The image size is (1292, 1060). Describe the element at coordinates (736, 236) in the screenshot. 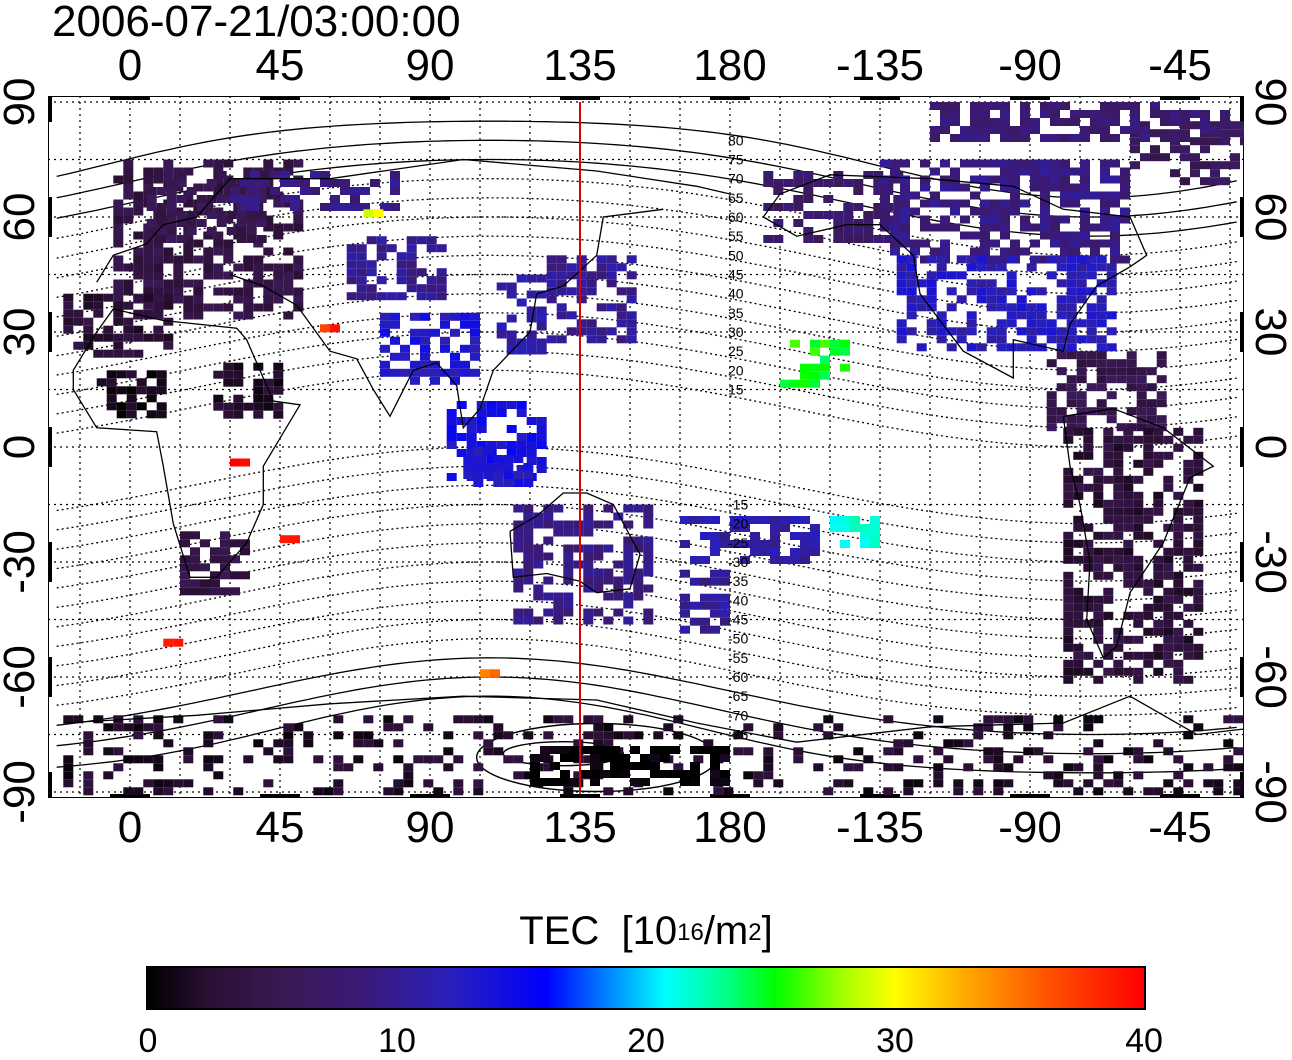

I see `contour-label: 55` at that location.